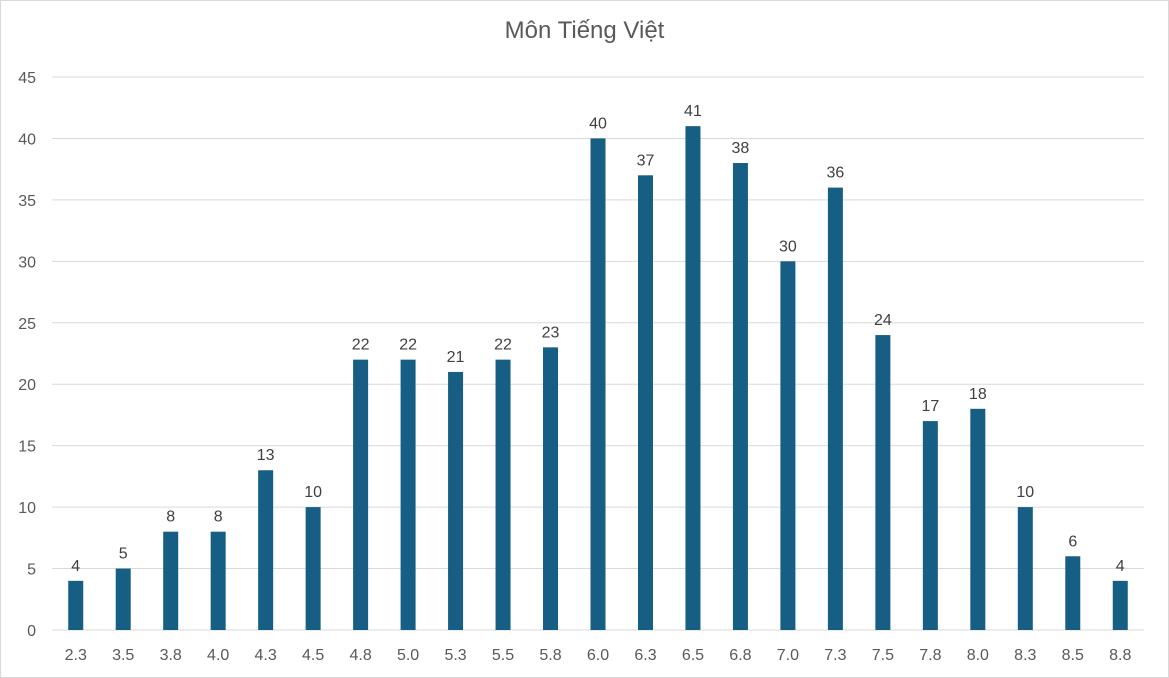 Image resolution: width=1169 pixels, height=678 pixels. I want to click on chart-title: Môn Tiếng Việt, so click(584, 30).